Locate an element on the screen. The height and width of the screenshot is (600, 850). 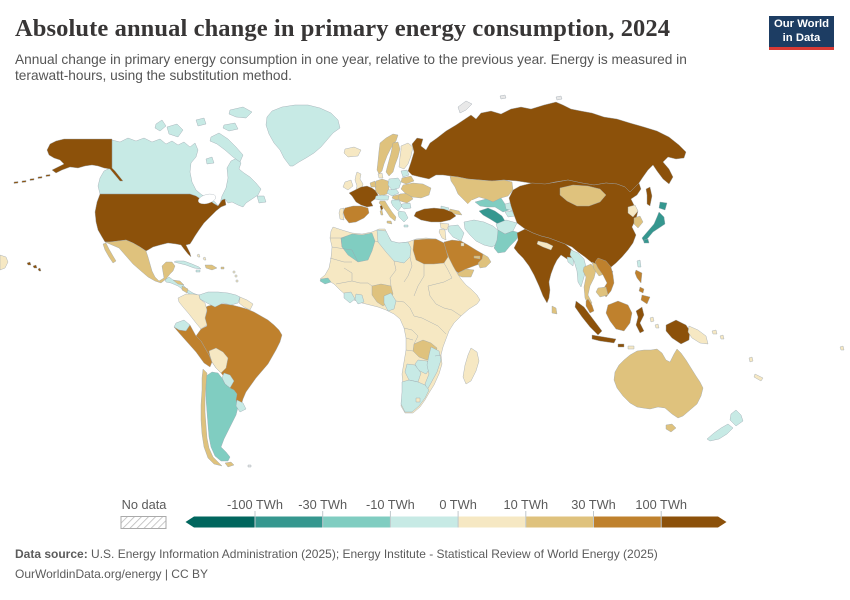
svg-text: 10 TWh is located at coordinates (526, 504).